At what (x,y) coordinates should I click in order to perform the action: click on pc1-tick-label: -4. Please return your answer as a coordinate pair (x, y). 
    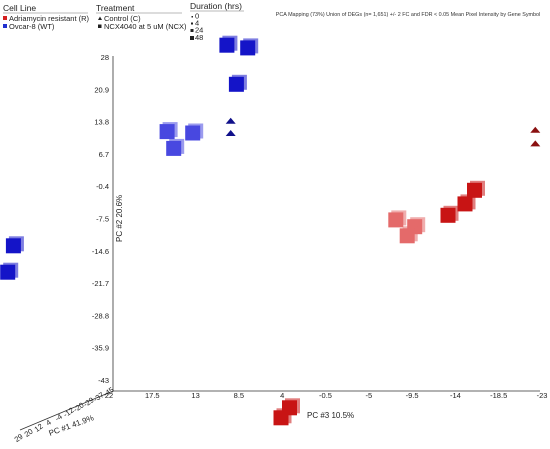
    Looking at the image, I should click on (58, 417).